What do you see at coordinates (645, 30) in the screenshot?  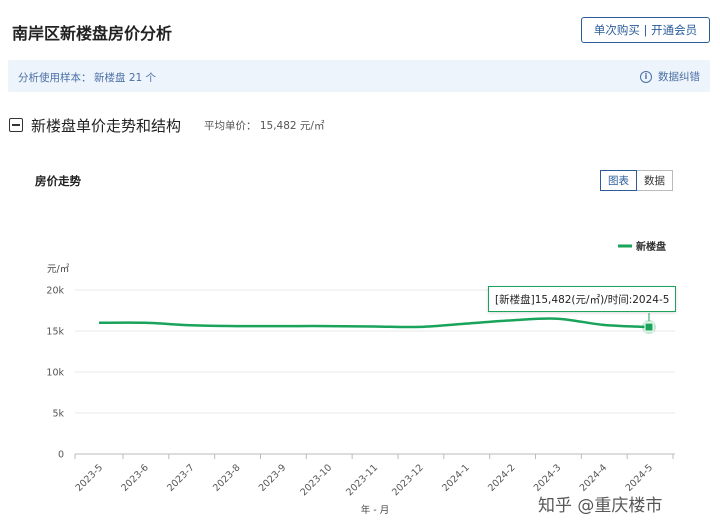 I see `purchase-membership-button: 单次购买 | 开通会员` at bounding box center [645, 30].